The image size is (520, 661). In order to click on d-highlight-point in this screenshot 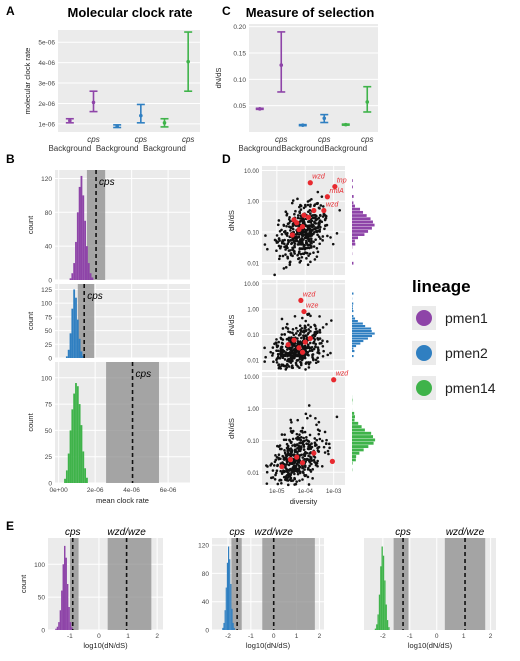, I will do `click(327, 197)`.